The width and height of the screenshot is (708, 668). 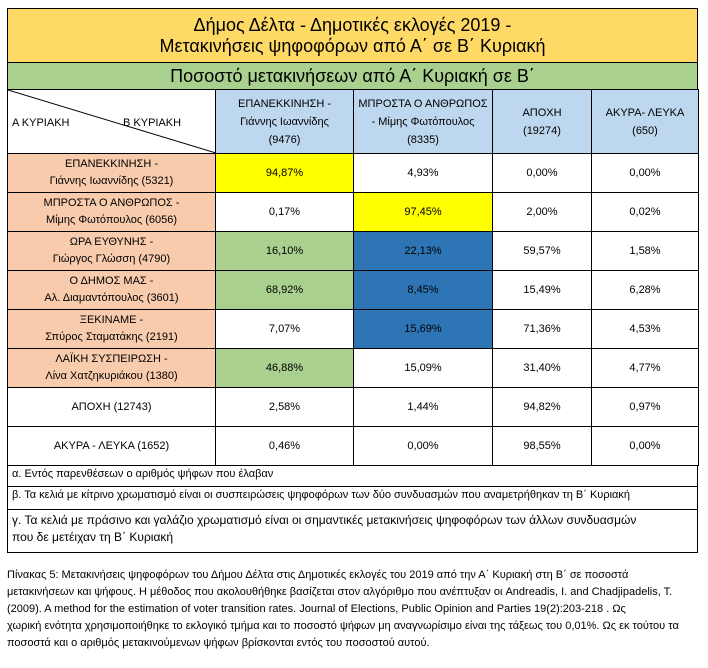 I want to click on row-label: ΕΠΑΝΕΚΚΙΝΗΣΗ - Γιάννης Ιωαννίδης (5321), so click(x=111, y=173).